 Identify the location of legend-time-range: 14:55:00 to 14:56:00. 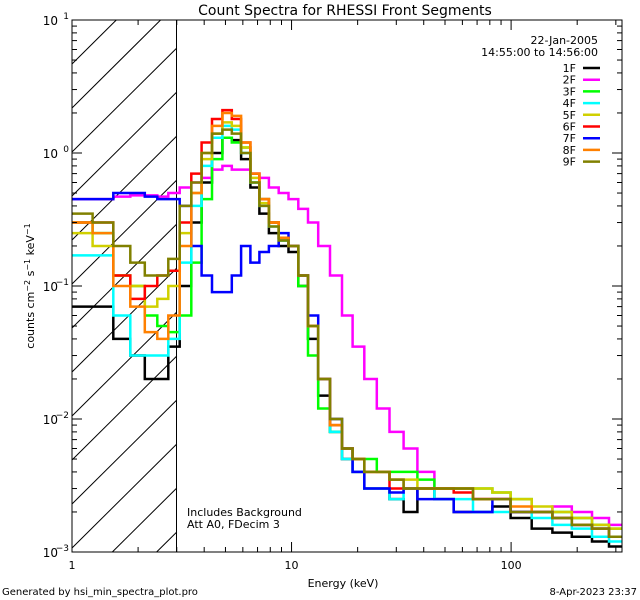
(539, 52).